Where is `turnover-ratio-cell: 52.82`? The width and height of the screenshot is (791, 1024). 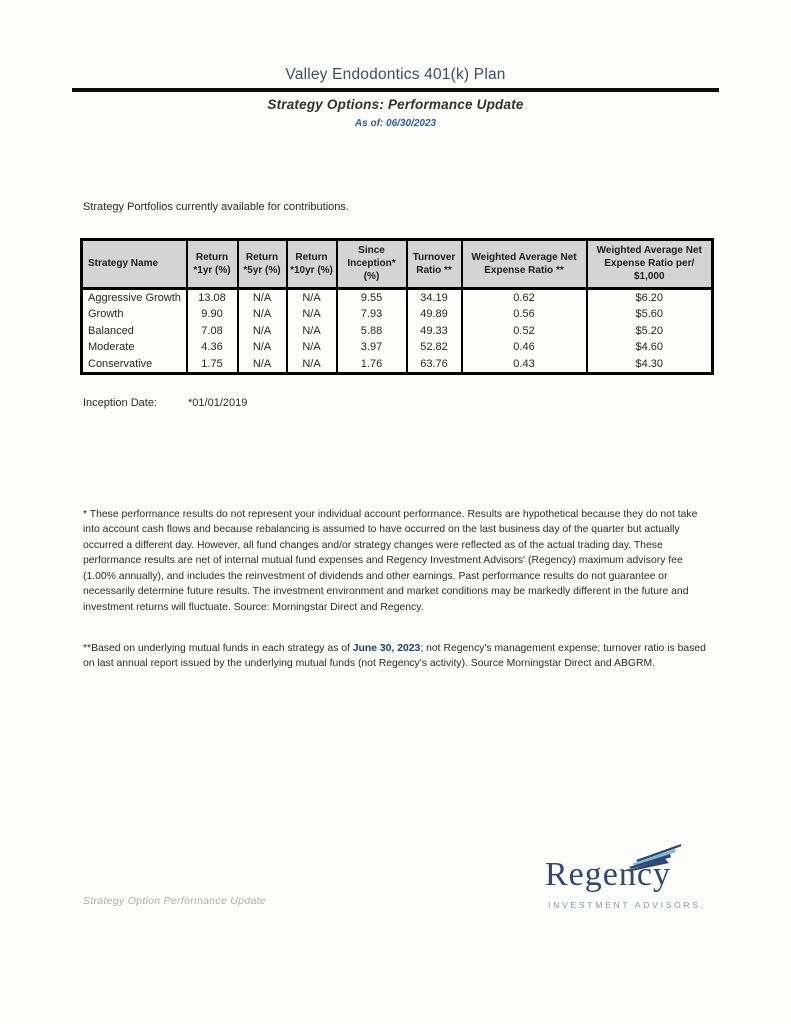 turnover-ratio-cell: 52.82 is located at coordinates (434, 347).